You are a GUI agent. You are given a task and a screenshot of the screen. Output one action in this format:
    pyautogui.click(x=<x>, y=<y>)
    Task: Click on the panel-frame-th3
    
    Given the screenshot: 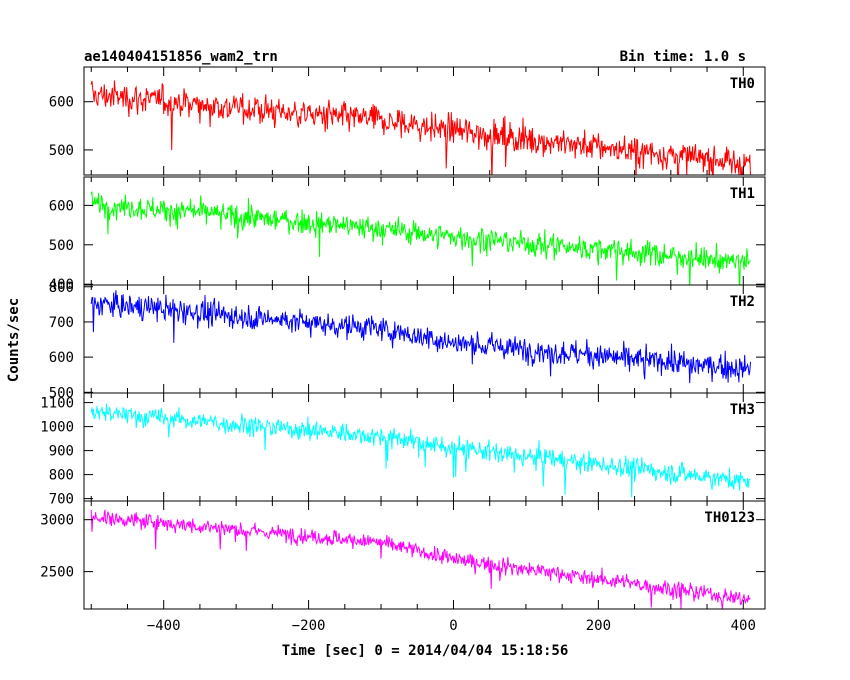 What is the action you would take?
    pyautogui.click(x=424, y=447)
    